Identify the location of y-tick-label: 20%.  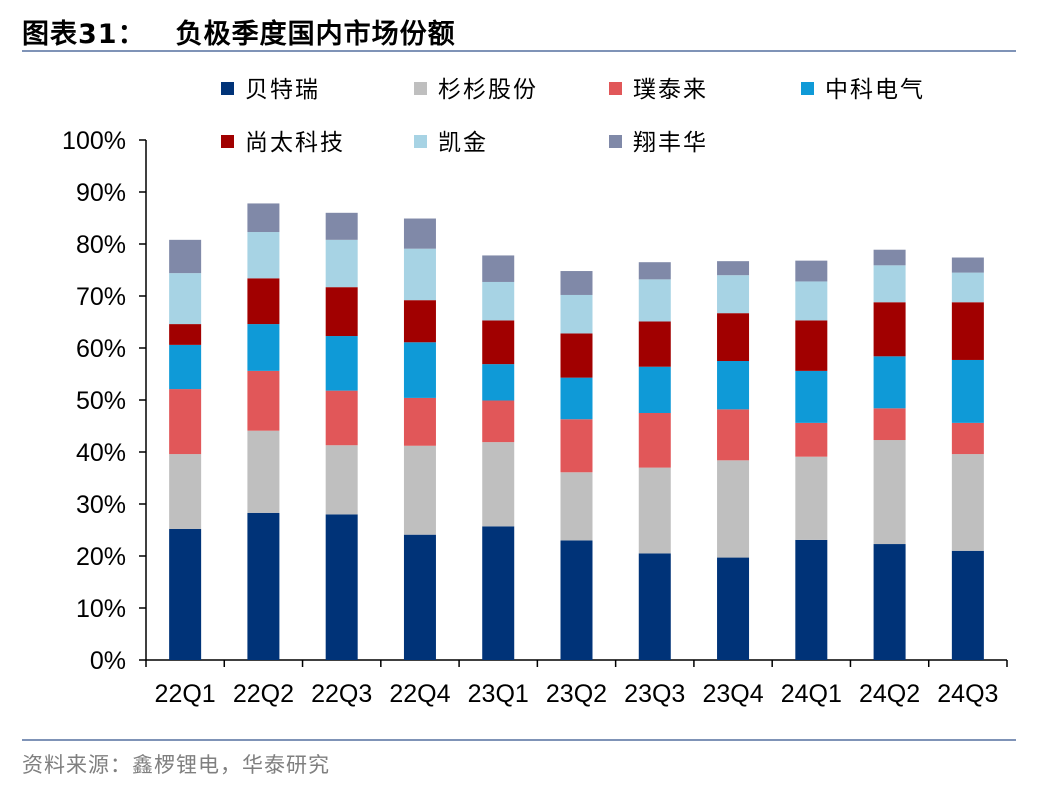
(101, 557).